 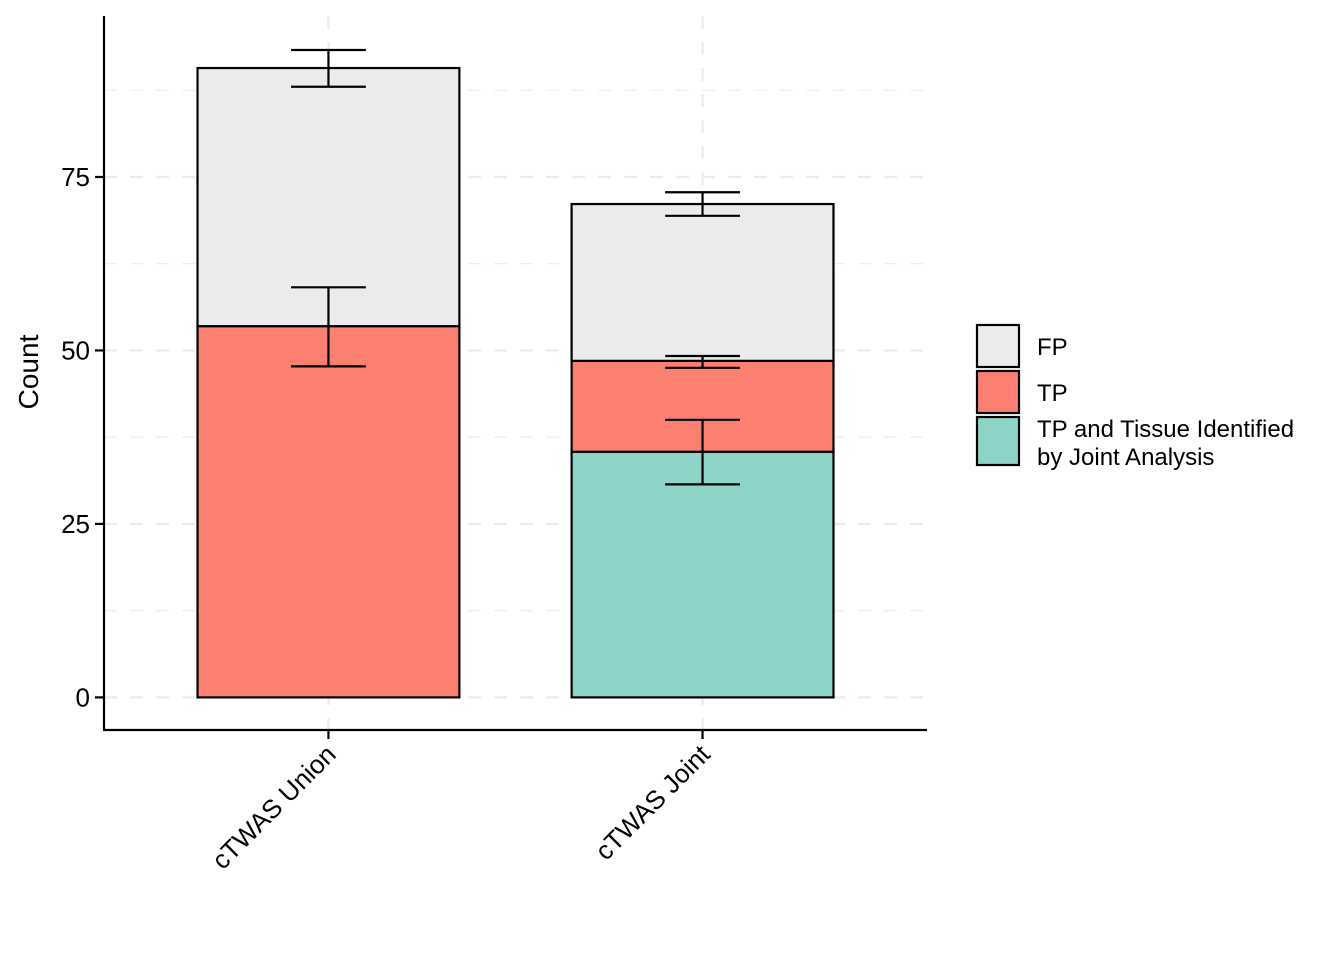 I want to click on x-tick-label: cTWAS Union, so click(x=274, y=807).